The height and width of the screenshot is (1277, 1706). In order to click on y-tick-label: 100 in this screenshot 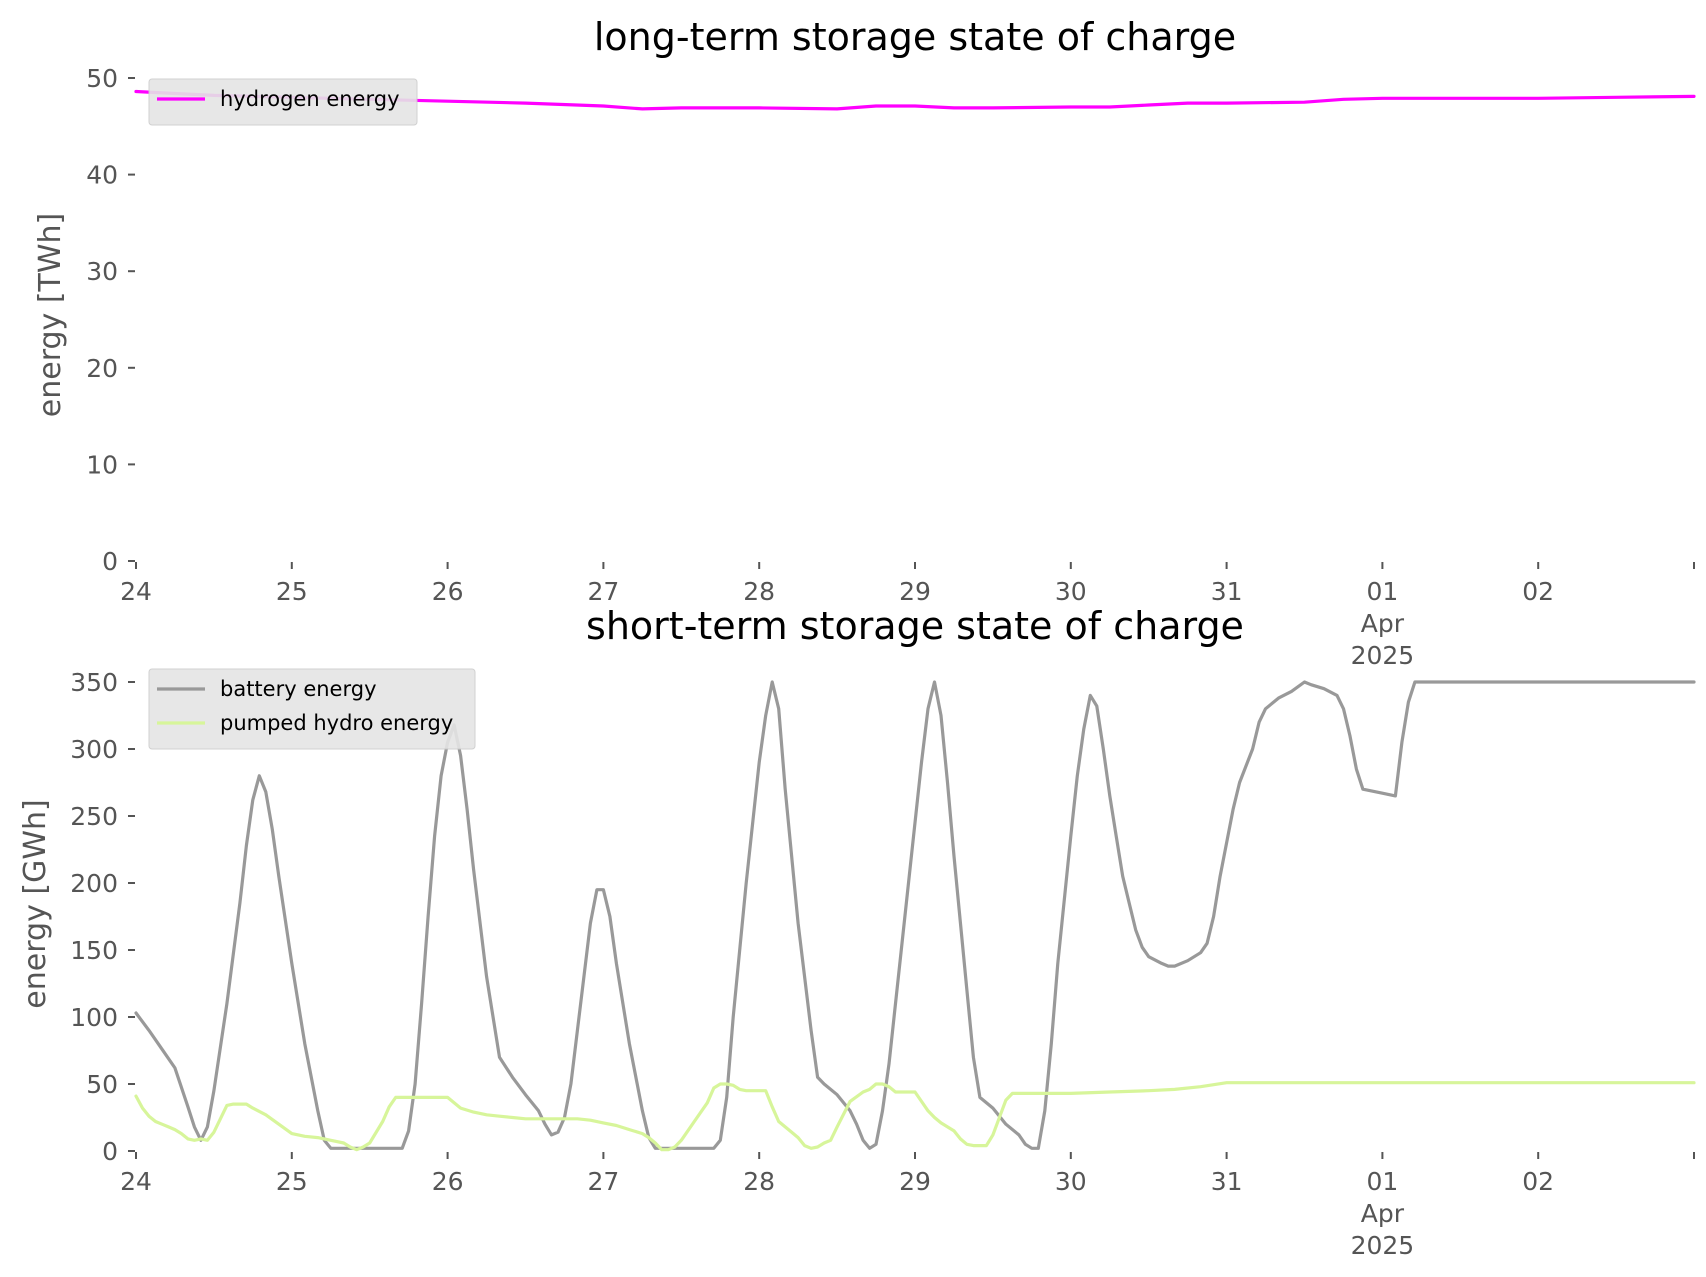, I will do `click(94, 1017)`.